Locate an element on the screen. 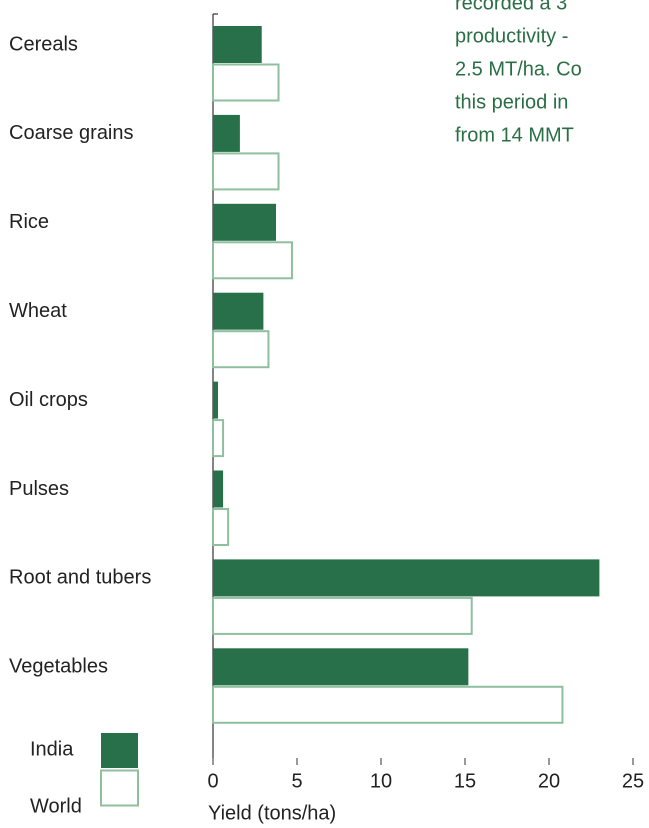 The width and height of the screenshot is (649, 828). category-label: Vegetables is located at coordinates (58, 667).